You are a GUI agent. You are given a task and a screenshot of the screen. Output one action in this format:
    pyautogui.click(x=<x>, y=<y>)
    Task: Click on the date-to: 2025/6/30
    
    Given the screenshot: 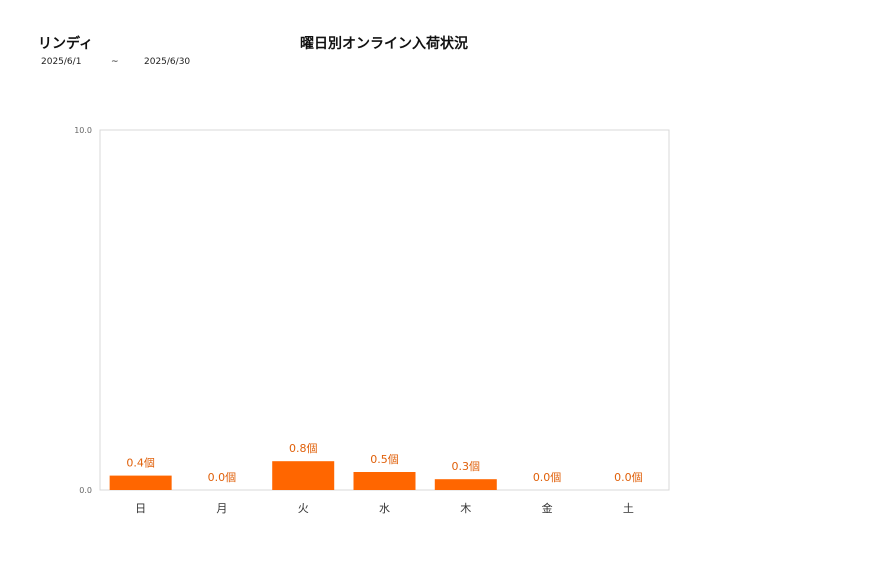 What is the action you would take?
    pyautogui.click(x=167, y=62)
    